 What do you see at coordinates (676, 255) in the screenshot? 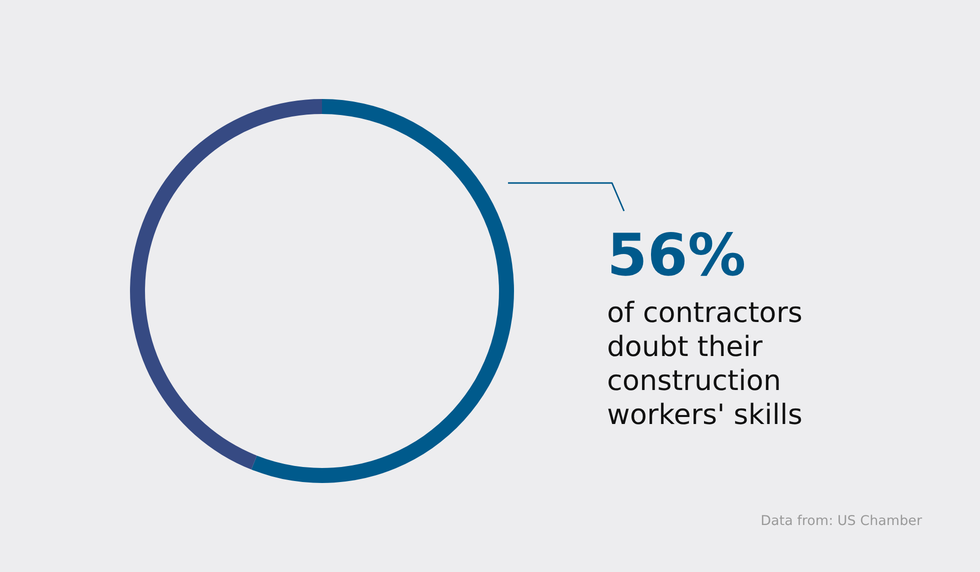
I see `data-label: 56%` at bounding box center [676, 255].